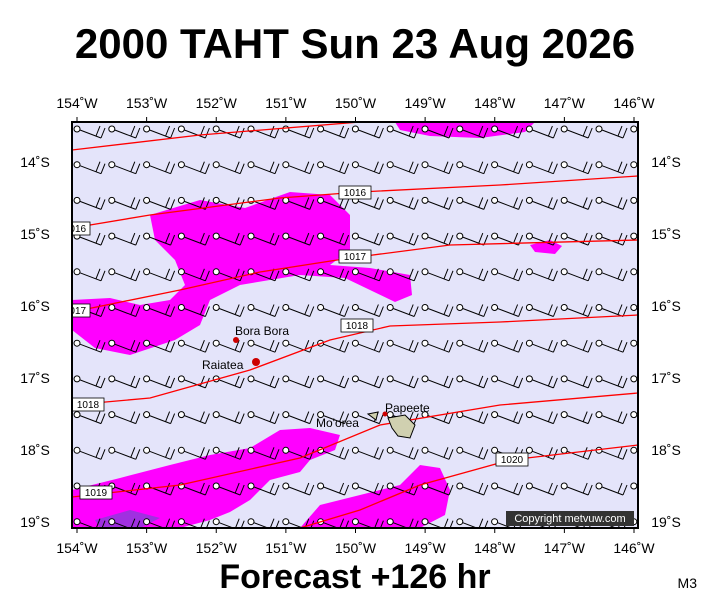  I want to click on x-axis-label: 146˚W, so click(634, 103).